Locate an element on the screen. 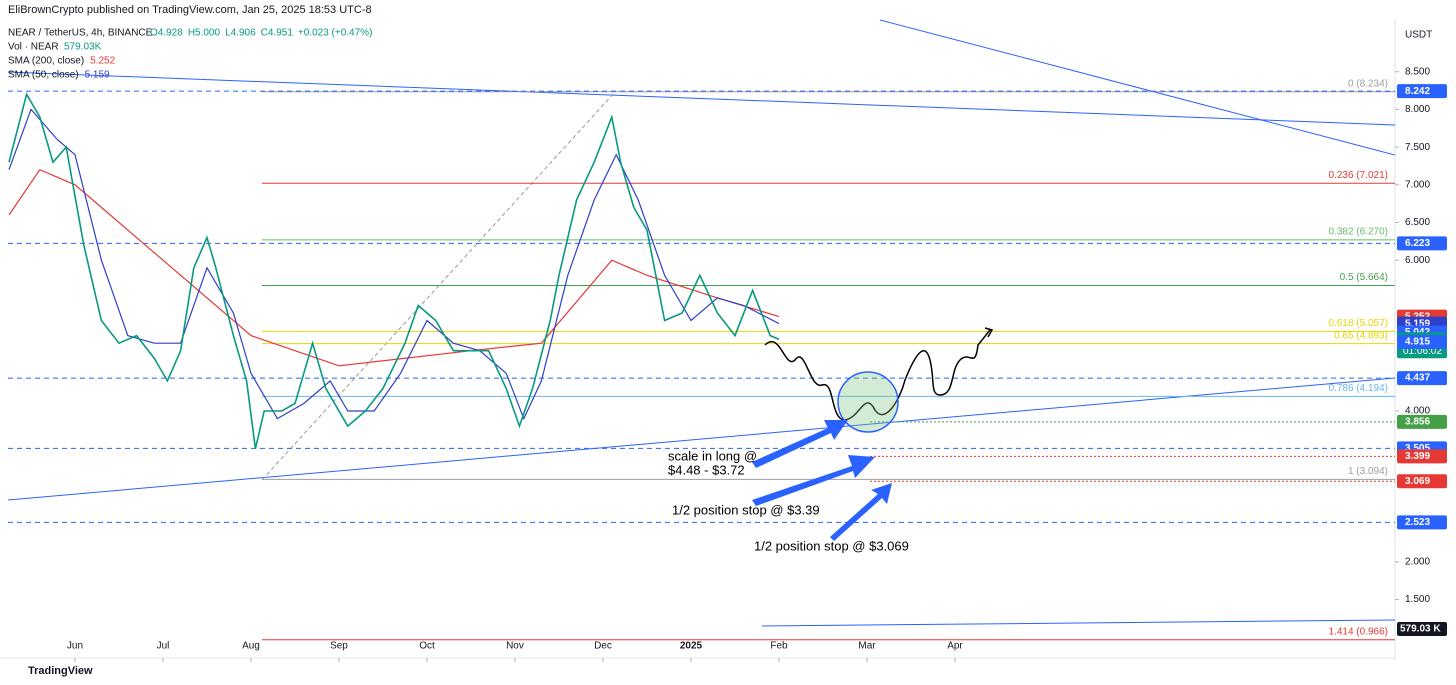 The height and width of the screenshot is (685, 1456). legend-name: SMA (200, close) is located at coordinates (46, 61).